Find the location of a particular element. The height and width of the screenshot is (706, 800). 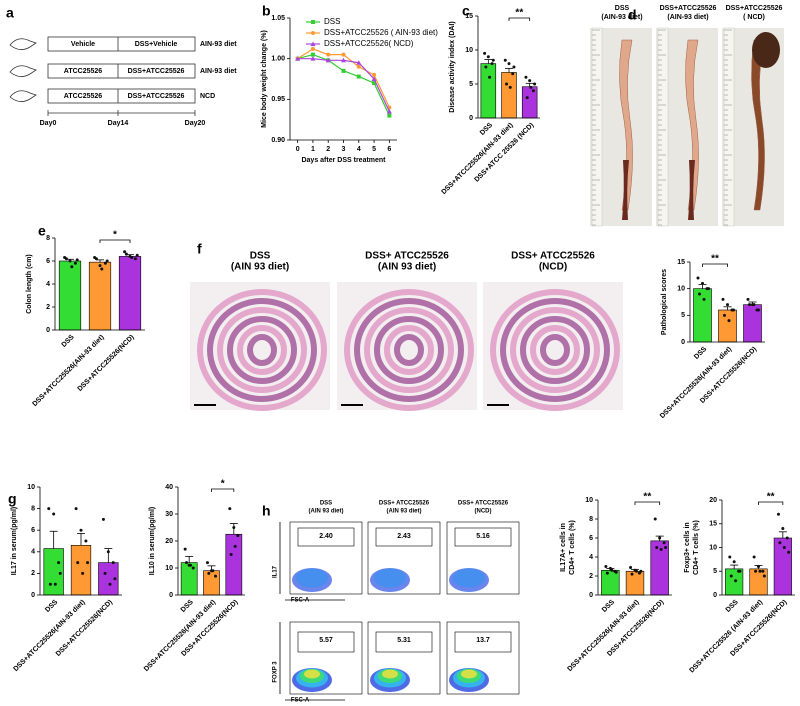

y-axis-label: Mice body weight change (%) is located at coordinates (264, 79).